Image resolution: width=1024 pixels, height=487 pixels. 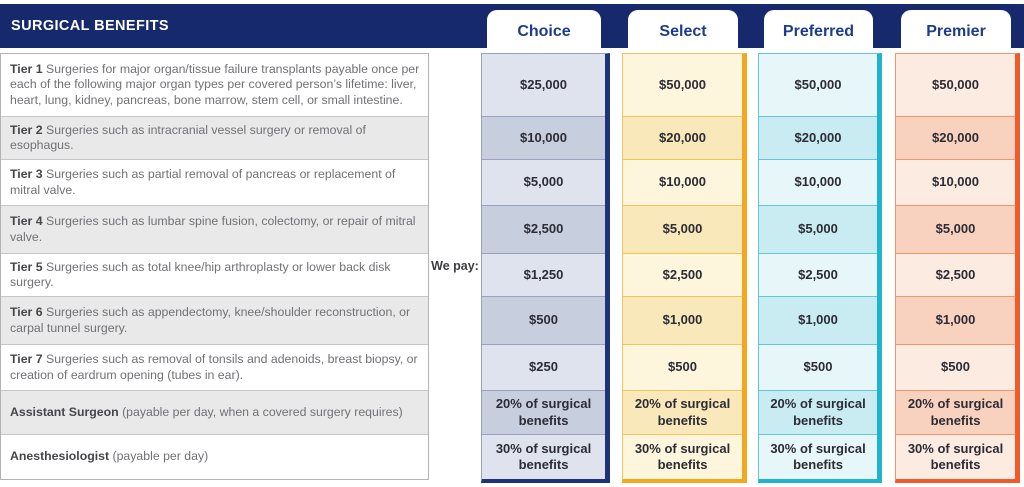 I want to click on section-title: SURGICAL BENEFITS, so click(x=90, y=26).